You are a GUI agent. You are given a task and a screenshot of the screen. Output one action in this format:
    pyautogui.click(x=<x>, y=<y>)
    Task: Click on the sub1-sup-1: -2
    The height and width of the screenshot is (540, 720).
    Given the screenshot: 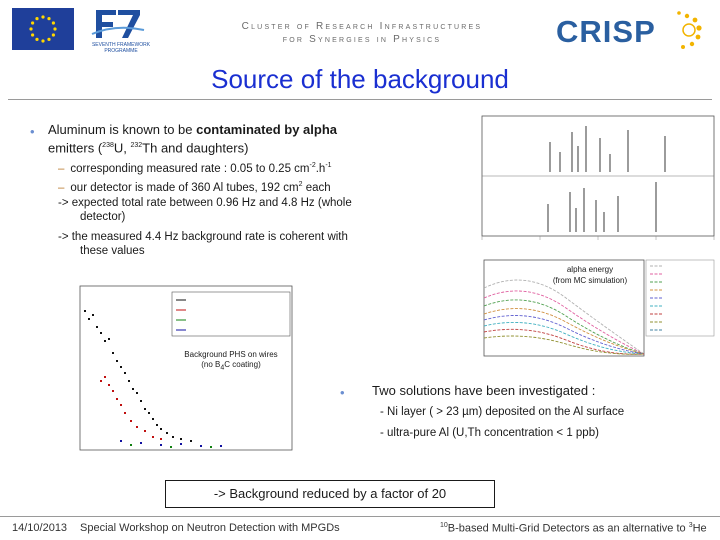 What is the action you would take?
    pyautogui.click(x=312, y=165)
    